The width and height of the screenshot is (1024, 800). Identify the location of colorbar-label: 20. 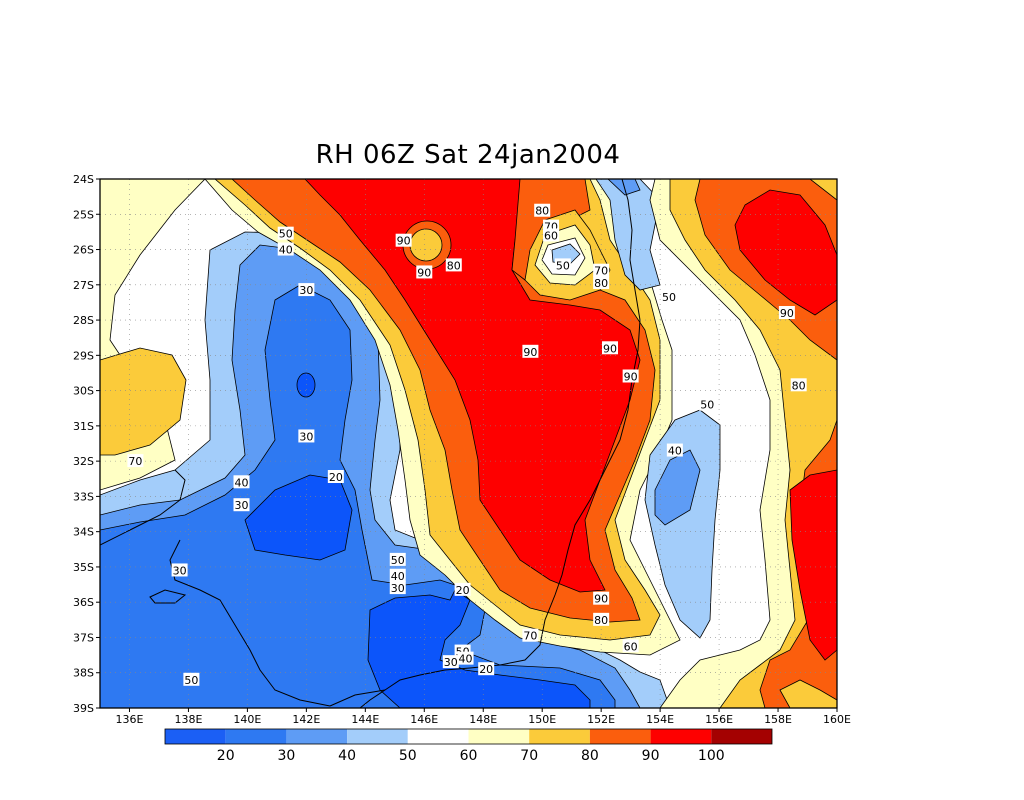
(226, 756).